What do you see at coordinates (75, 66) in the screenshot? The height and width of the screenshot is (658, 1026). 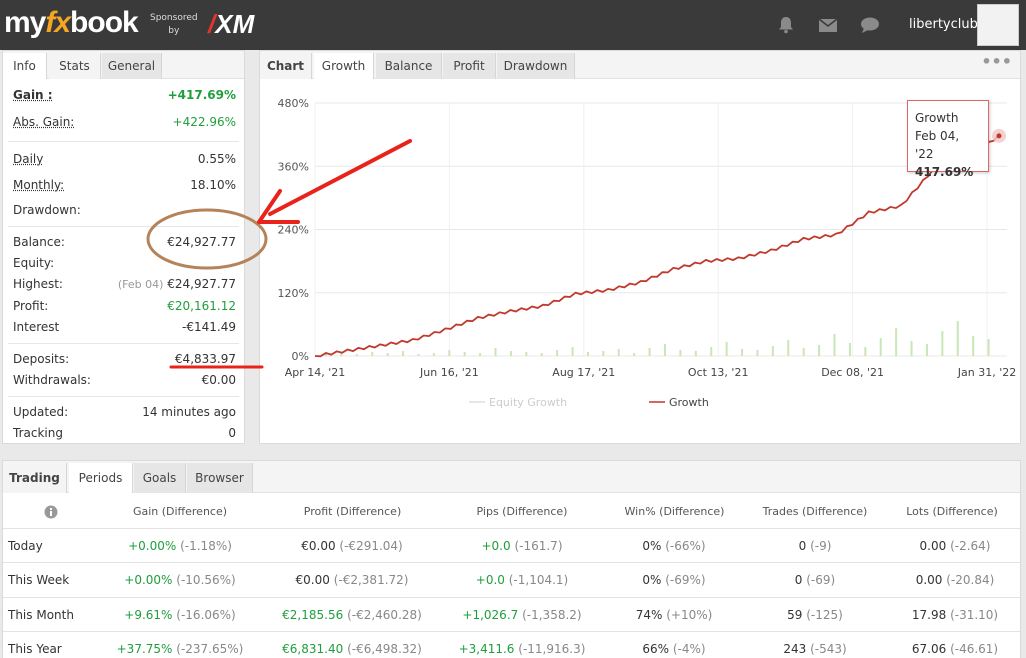 I see `tab-stats: Stats` at bounding box center [75, 66].